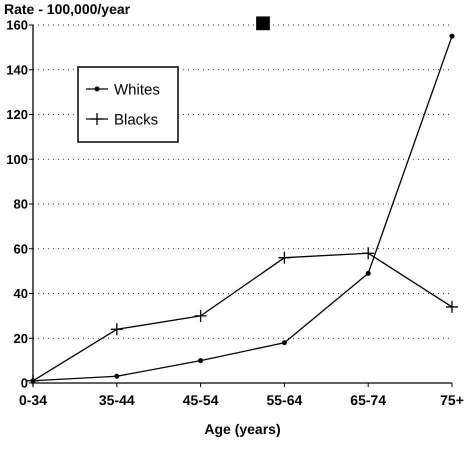  What do you see at coordinates (21, 338) in the screenshot?
I see `y-tick-label: 20` at bounding box center [21, 338].